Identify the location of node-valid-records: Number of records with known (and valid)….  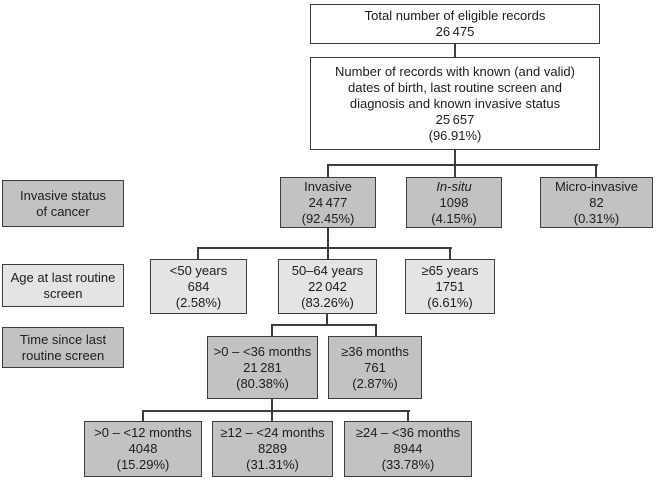
(455, 103).